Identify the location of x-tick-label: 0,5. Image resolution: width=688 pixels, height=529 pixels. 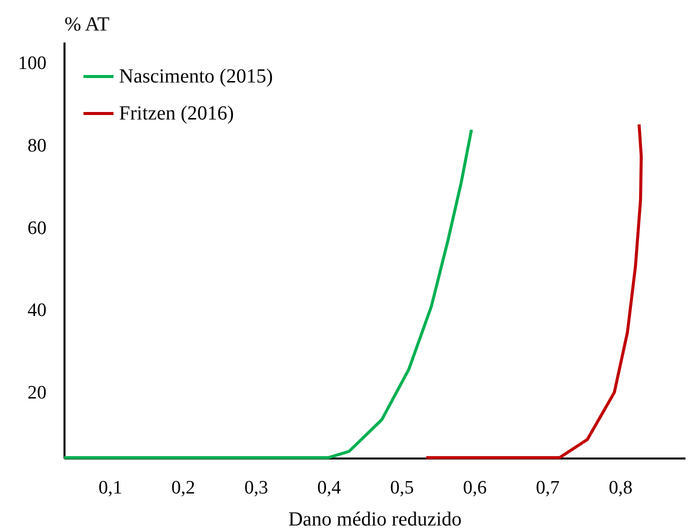
(402, 488).